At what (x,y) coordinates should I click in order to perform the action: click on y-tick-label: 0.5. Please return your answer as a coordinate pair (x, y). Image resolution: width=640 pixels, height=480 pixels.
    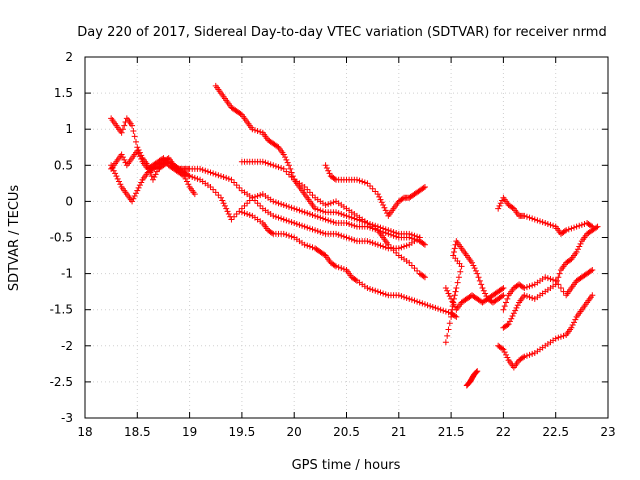
    Looking at the image, I should click on (63, 165).